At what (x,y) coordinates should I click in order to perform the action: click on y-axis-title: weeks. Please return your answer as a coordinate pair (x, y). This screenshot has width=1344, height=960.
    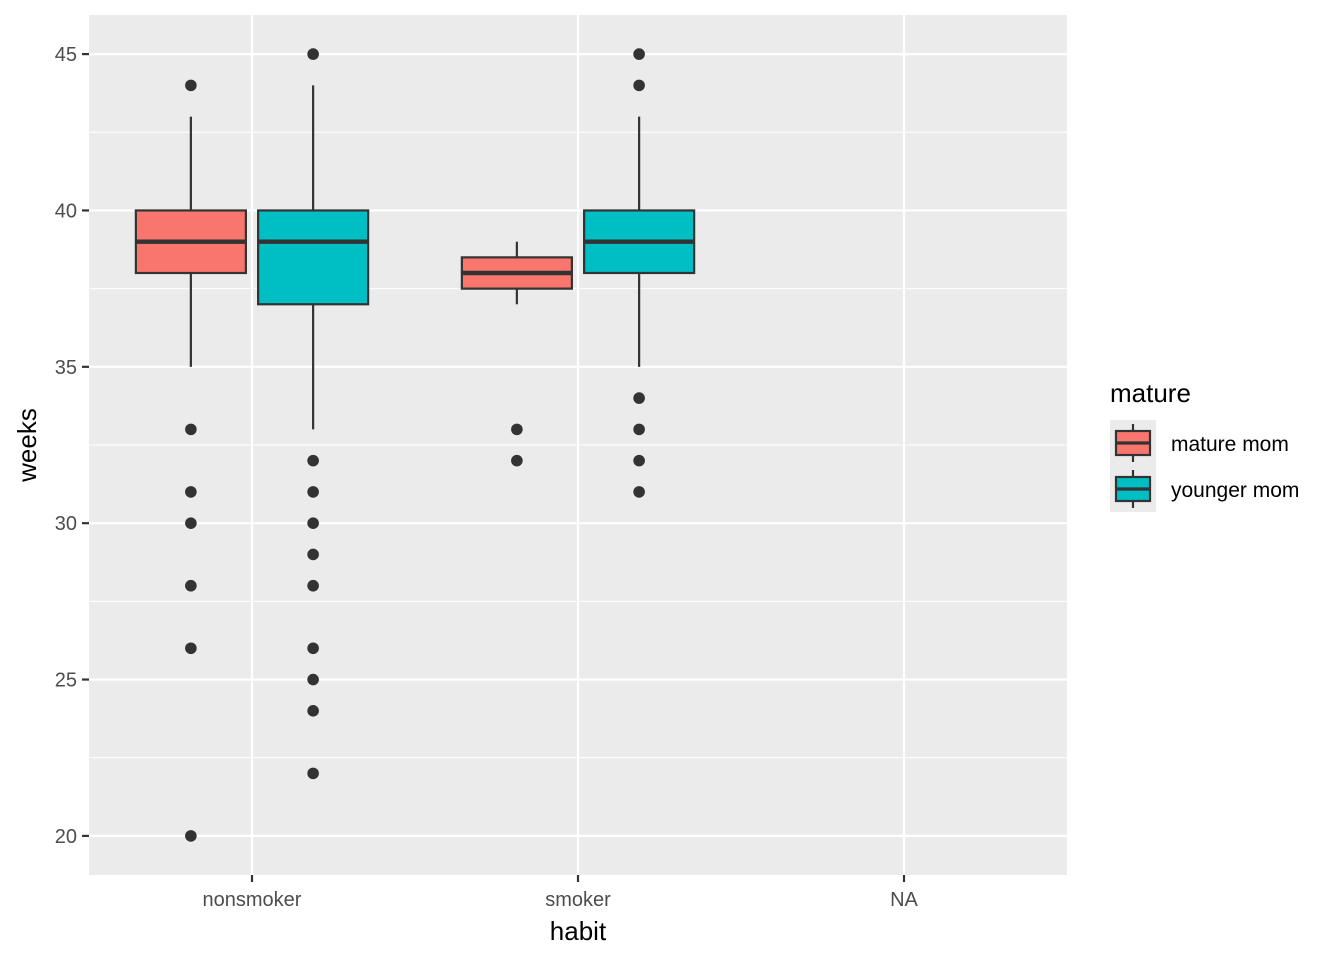
    Looking at the image, I should click on (27, 445).